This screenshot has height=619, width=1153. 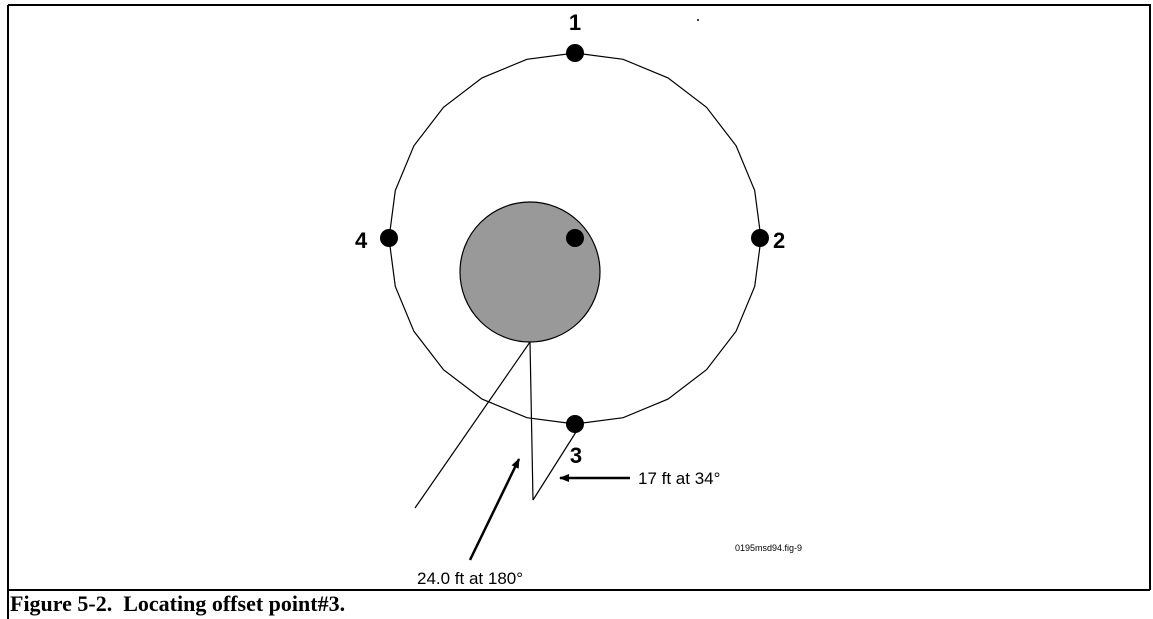 What do you see at coordinates (361, 240) in the screenshot?
I see `node-label: 4` at bounding box center [361, 240].